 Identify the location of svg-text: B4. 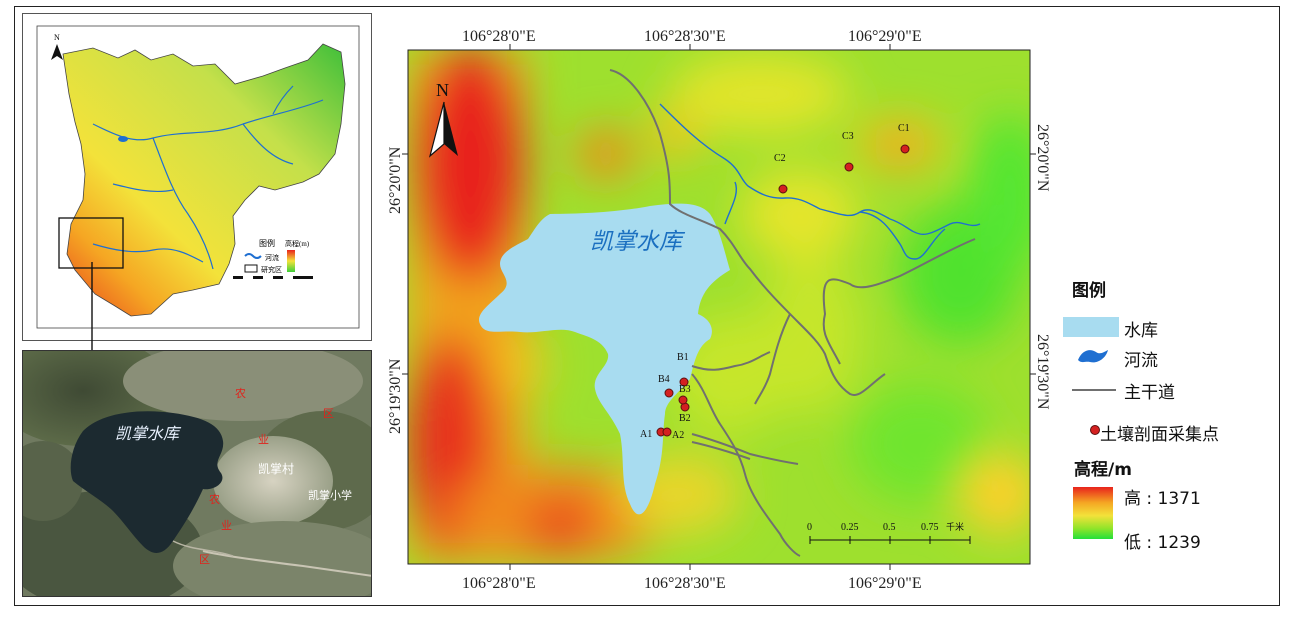
(664, 379).